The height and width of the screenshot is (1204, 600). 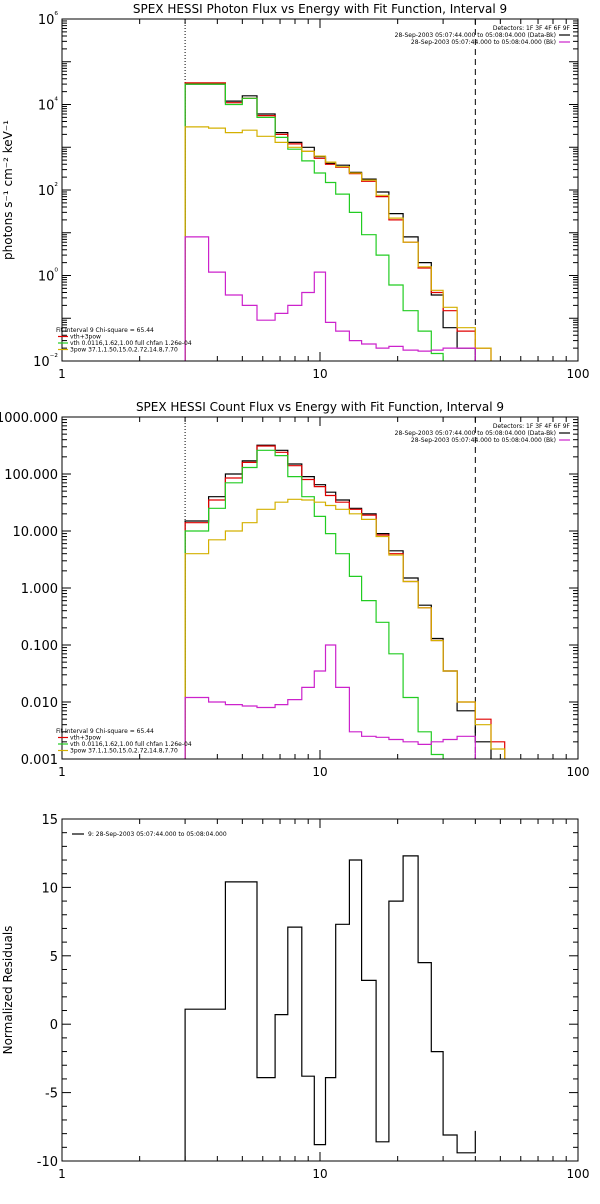 What do you see at coordinates (39, 703) in the screenshot?
I see `y-tick-label: 0.010` at bounding box center [39, 703].